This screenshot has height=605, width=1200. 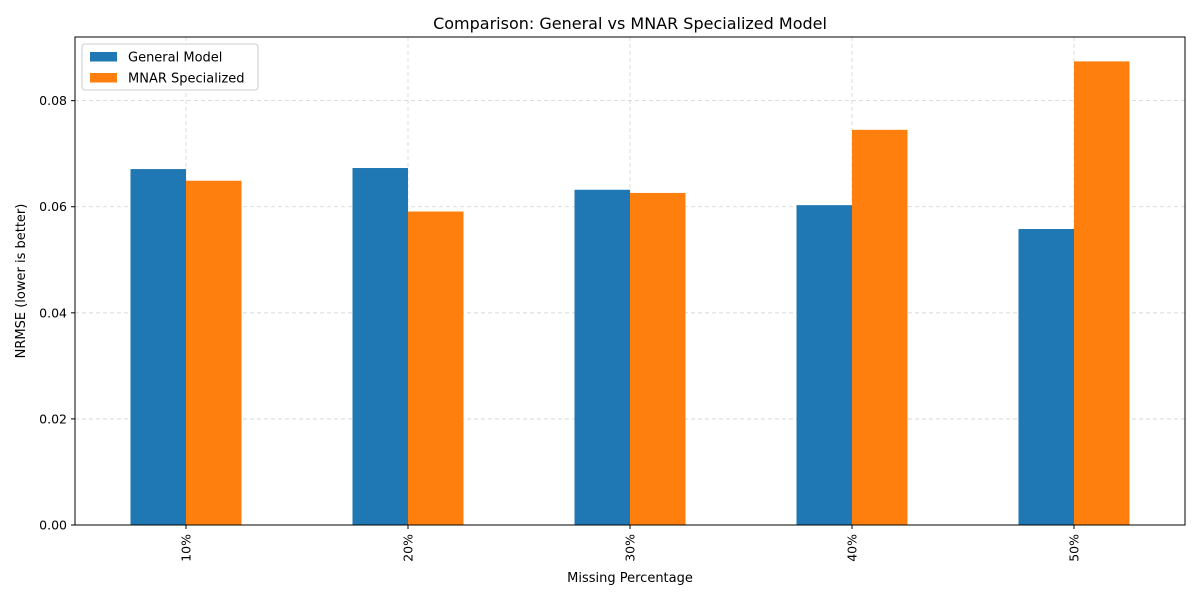 What do you see at coordinates (186, 79) in the screenshot?
I see `legend-label: MNAR Specialized` at bounding box center [186, 79].